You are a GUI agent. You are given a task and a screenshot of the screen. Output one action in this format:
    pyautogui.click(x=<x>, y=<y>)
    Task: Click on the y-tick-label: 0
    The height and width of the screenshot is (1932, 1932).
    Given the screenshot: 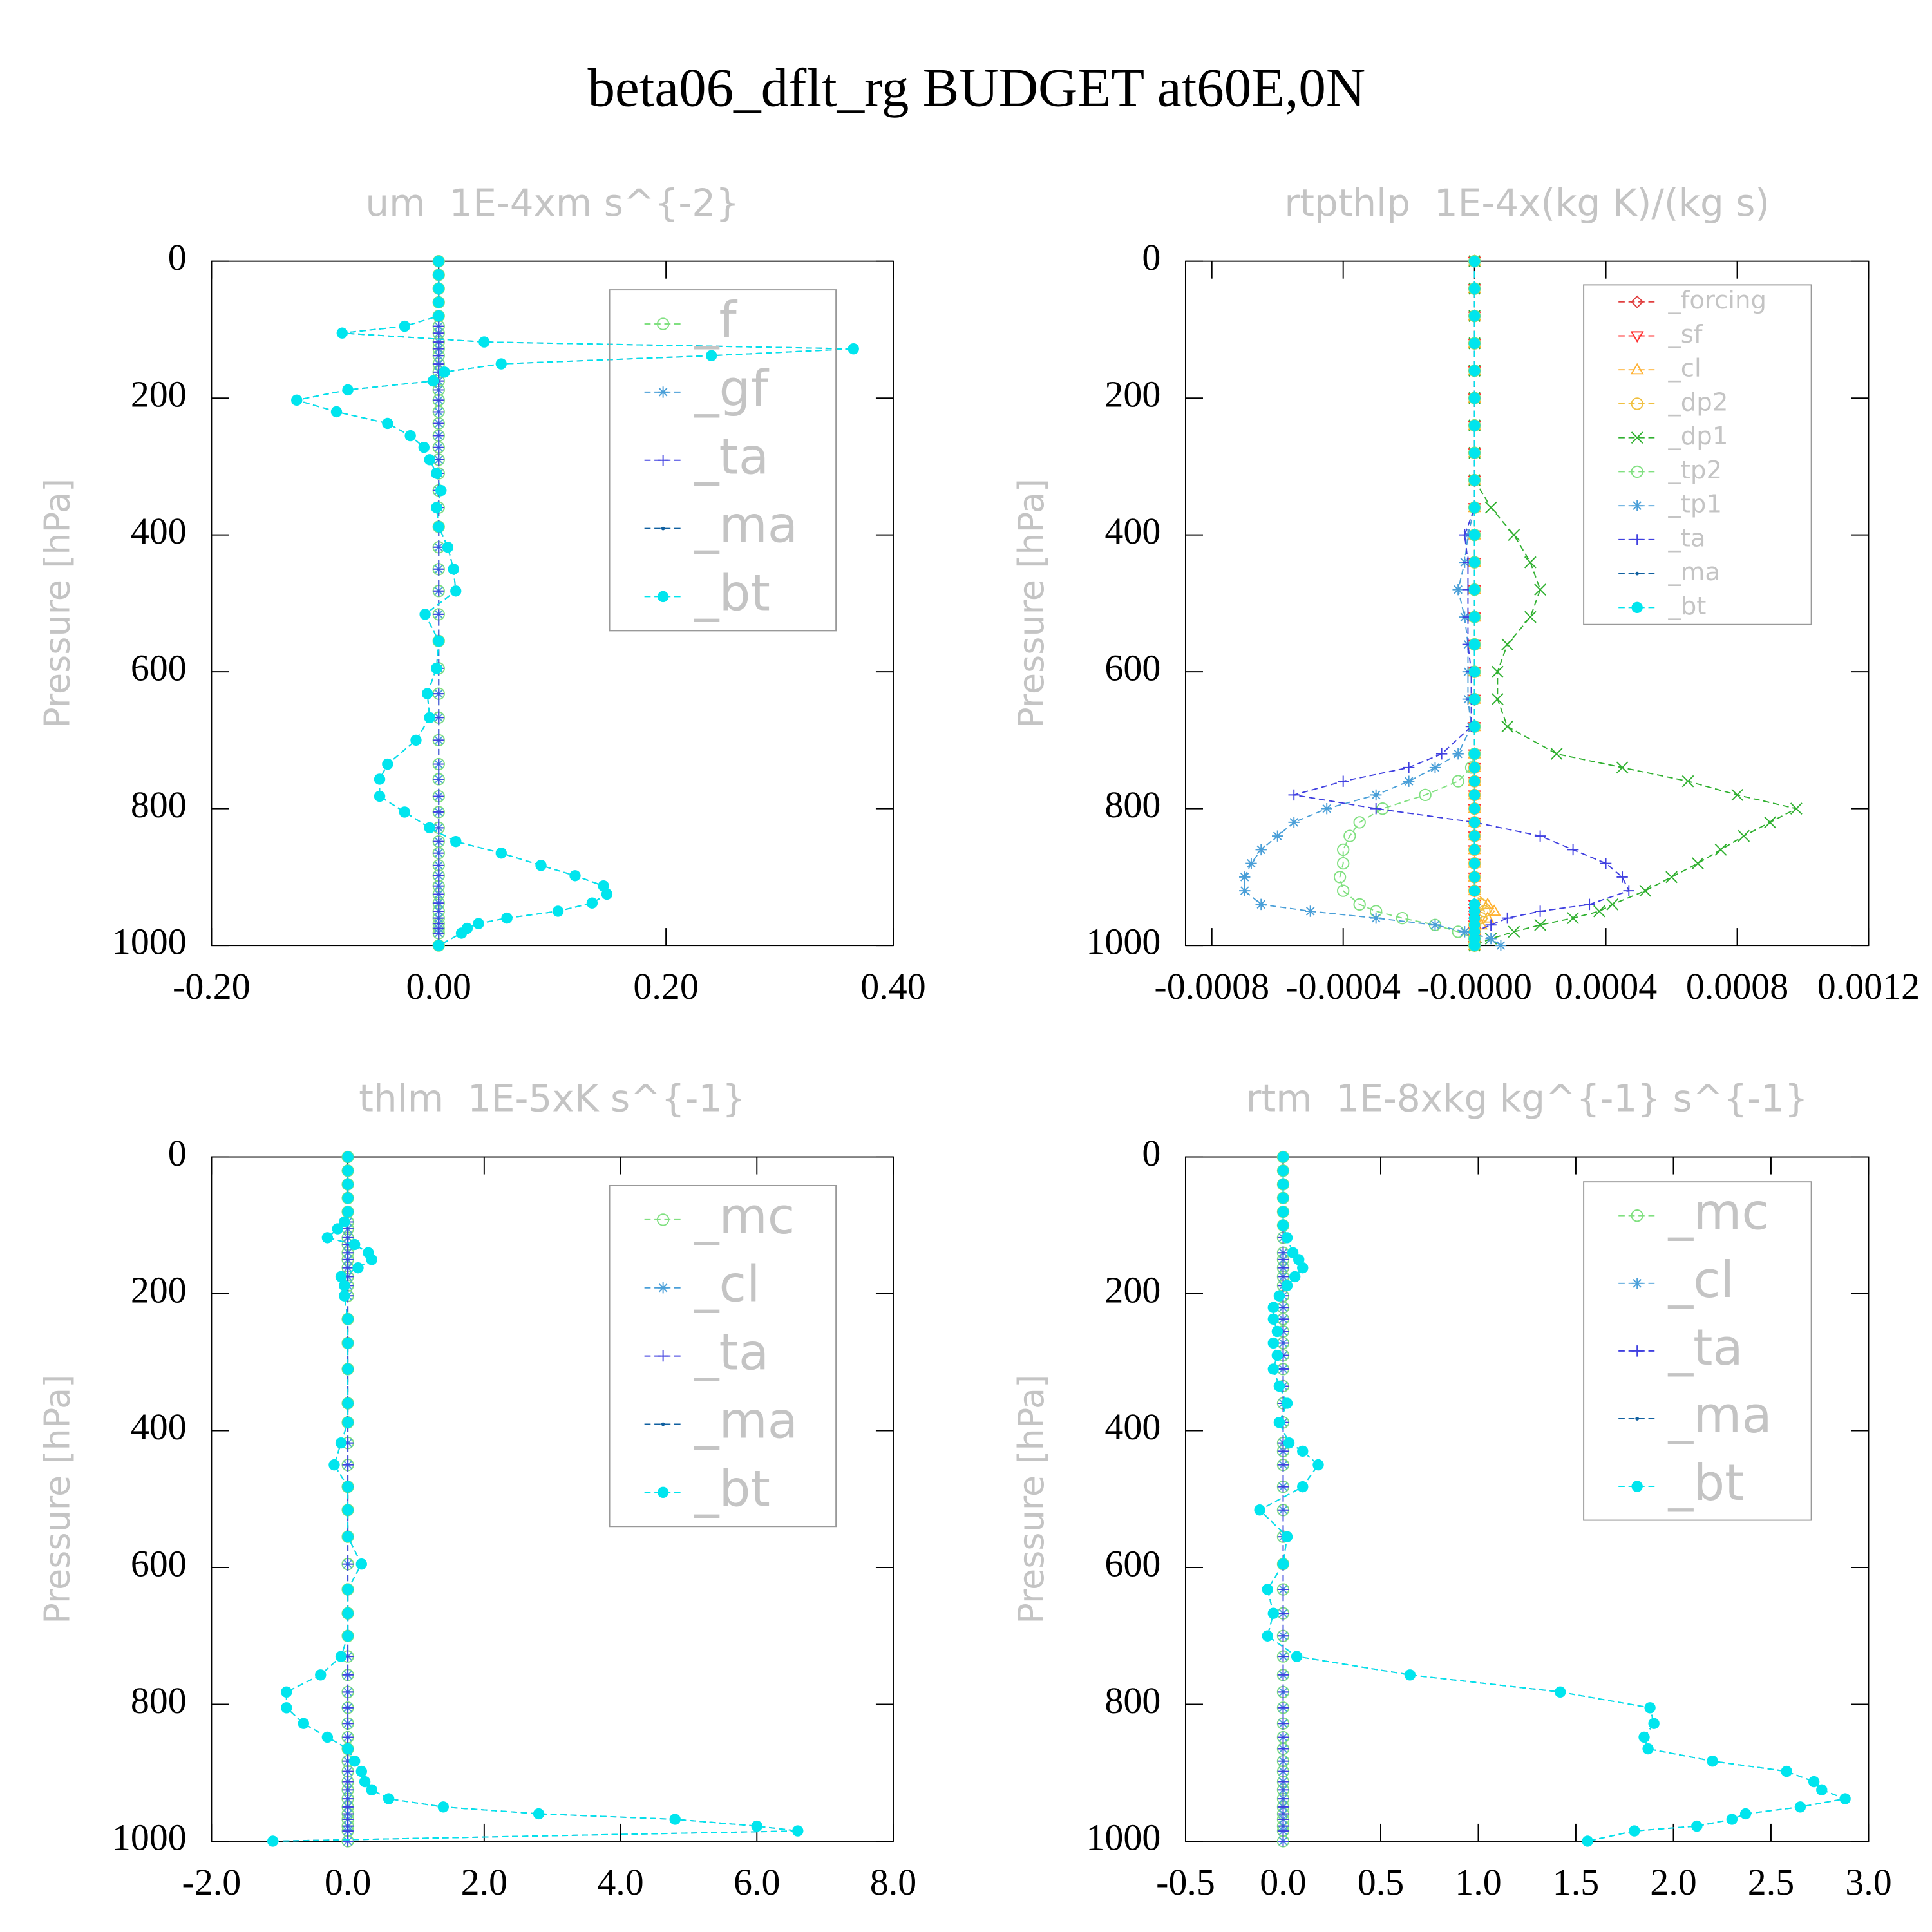 What is the action you would take?
    pyautogui.click(x=1151, y=257)
    